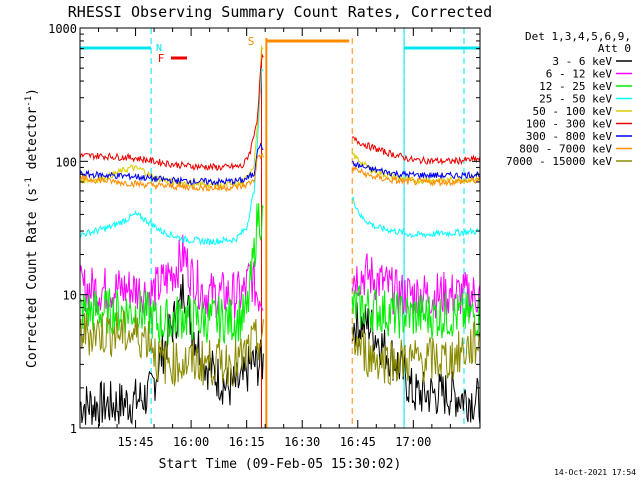  Describe the element at coordinates (575, 99) in the screenshot. I see `legend-label-3: 25 - 50 keV` at that location.